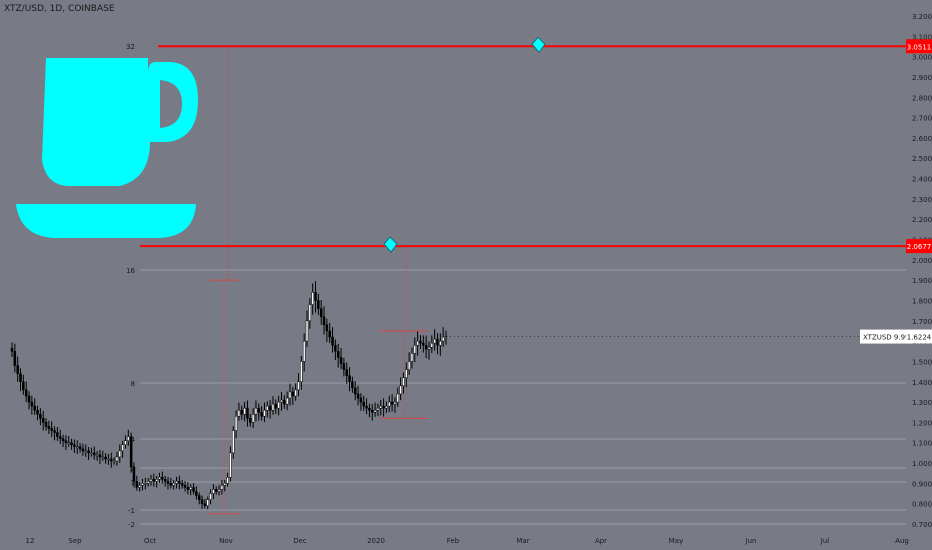 The image size is (932, 550). I want to click on symbol-change-label: XTZUSD 9.99%, so click(890, 338).